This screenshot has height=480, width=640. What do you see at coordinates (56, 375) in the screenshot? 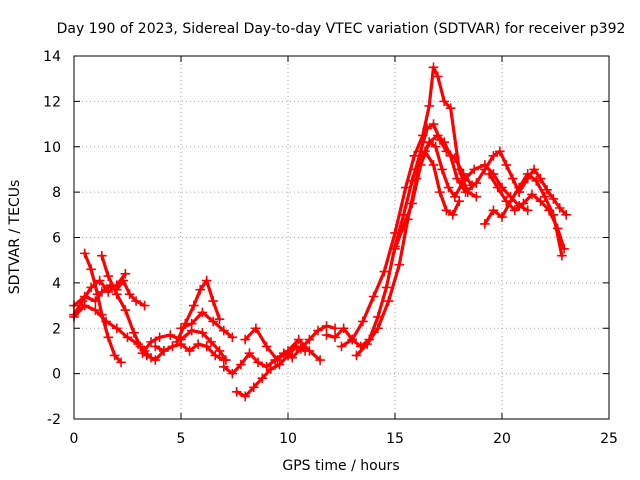
I see `y-tick-label: 0` at bounding box center [56, 375].